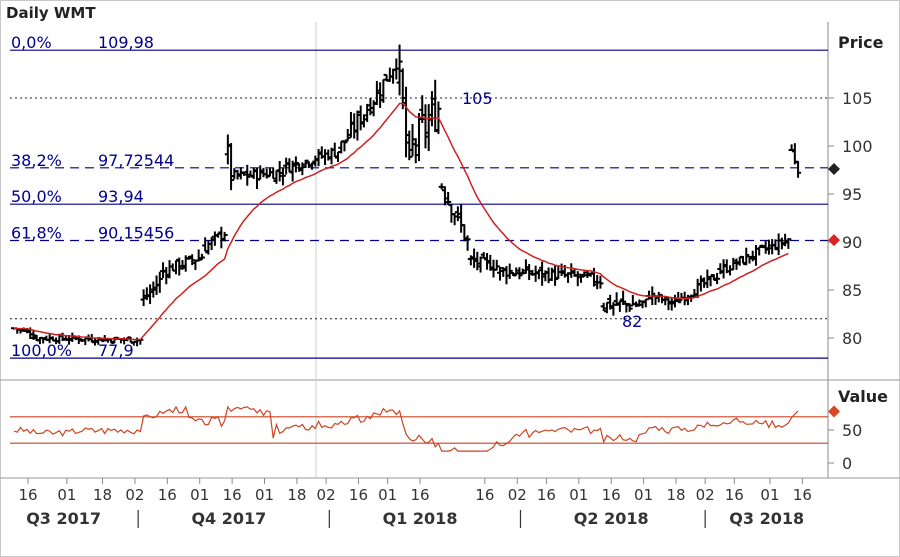 Image resolution: width=900 pixels, height=557 pixels. I want to click on oscillator-pane: 0 50, so click(436, 439).